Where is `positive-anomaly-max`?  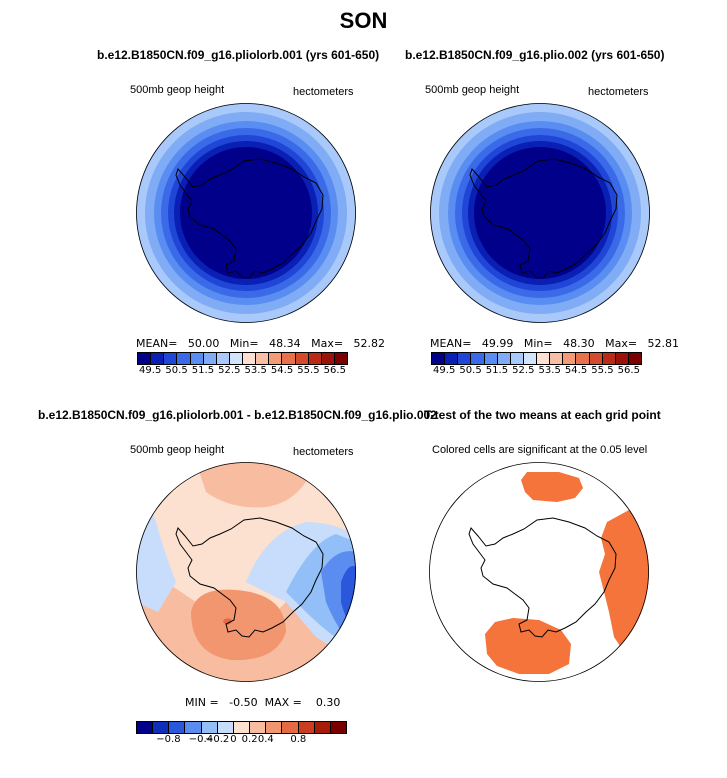 positive-anomaly-max is located at coordinates (227, 621).